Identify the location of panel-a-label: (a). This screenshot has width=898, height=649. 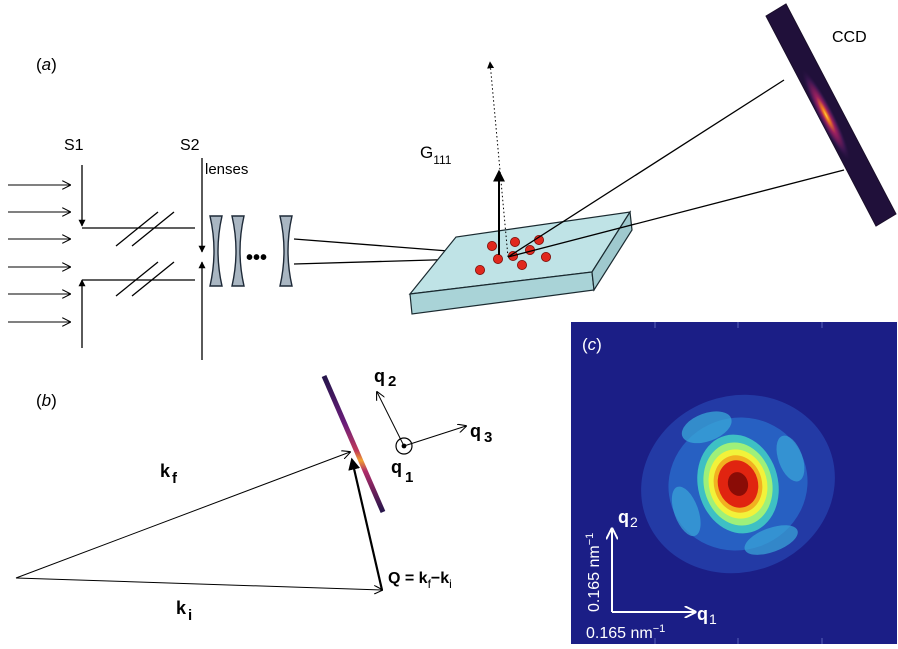
(46, 64).